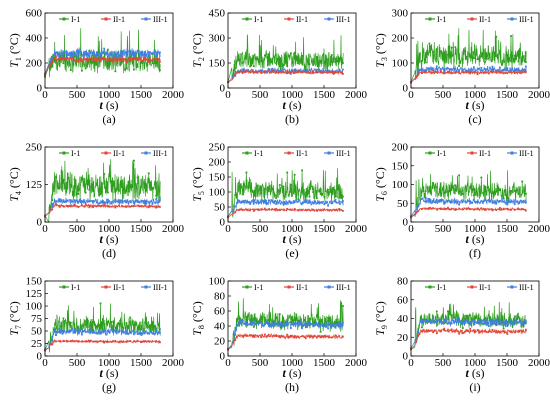  What do you see at coordinates (403, 338) in the screenshot?
I see `y-tick-label: 20` at bounding box center [403, 338].